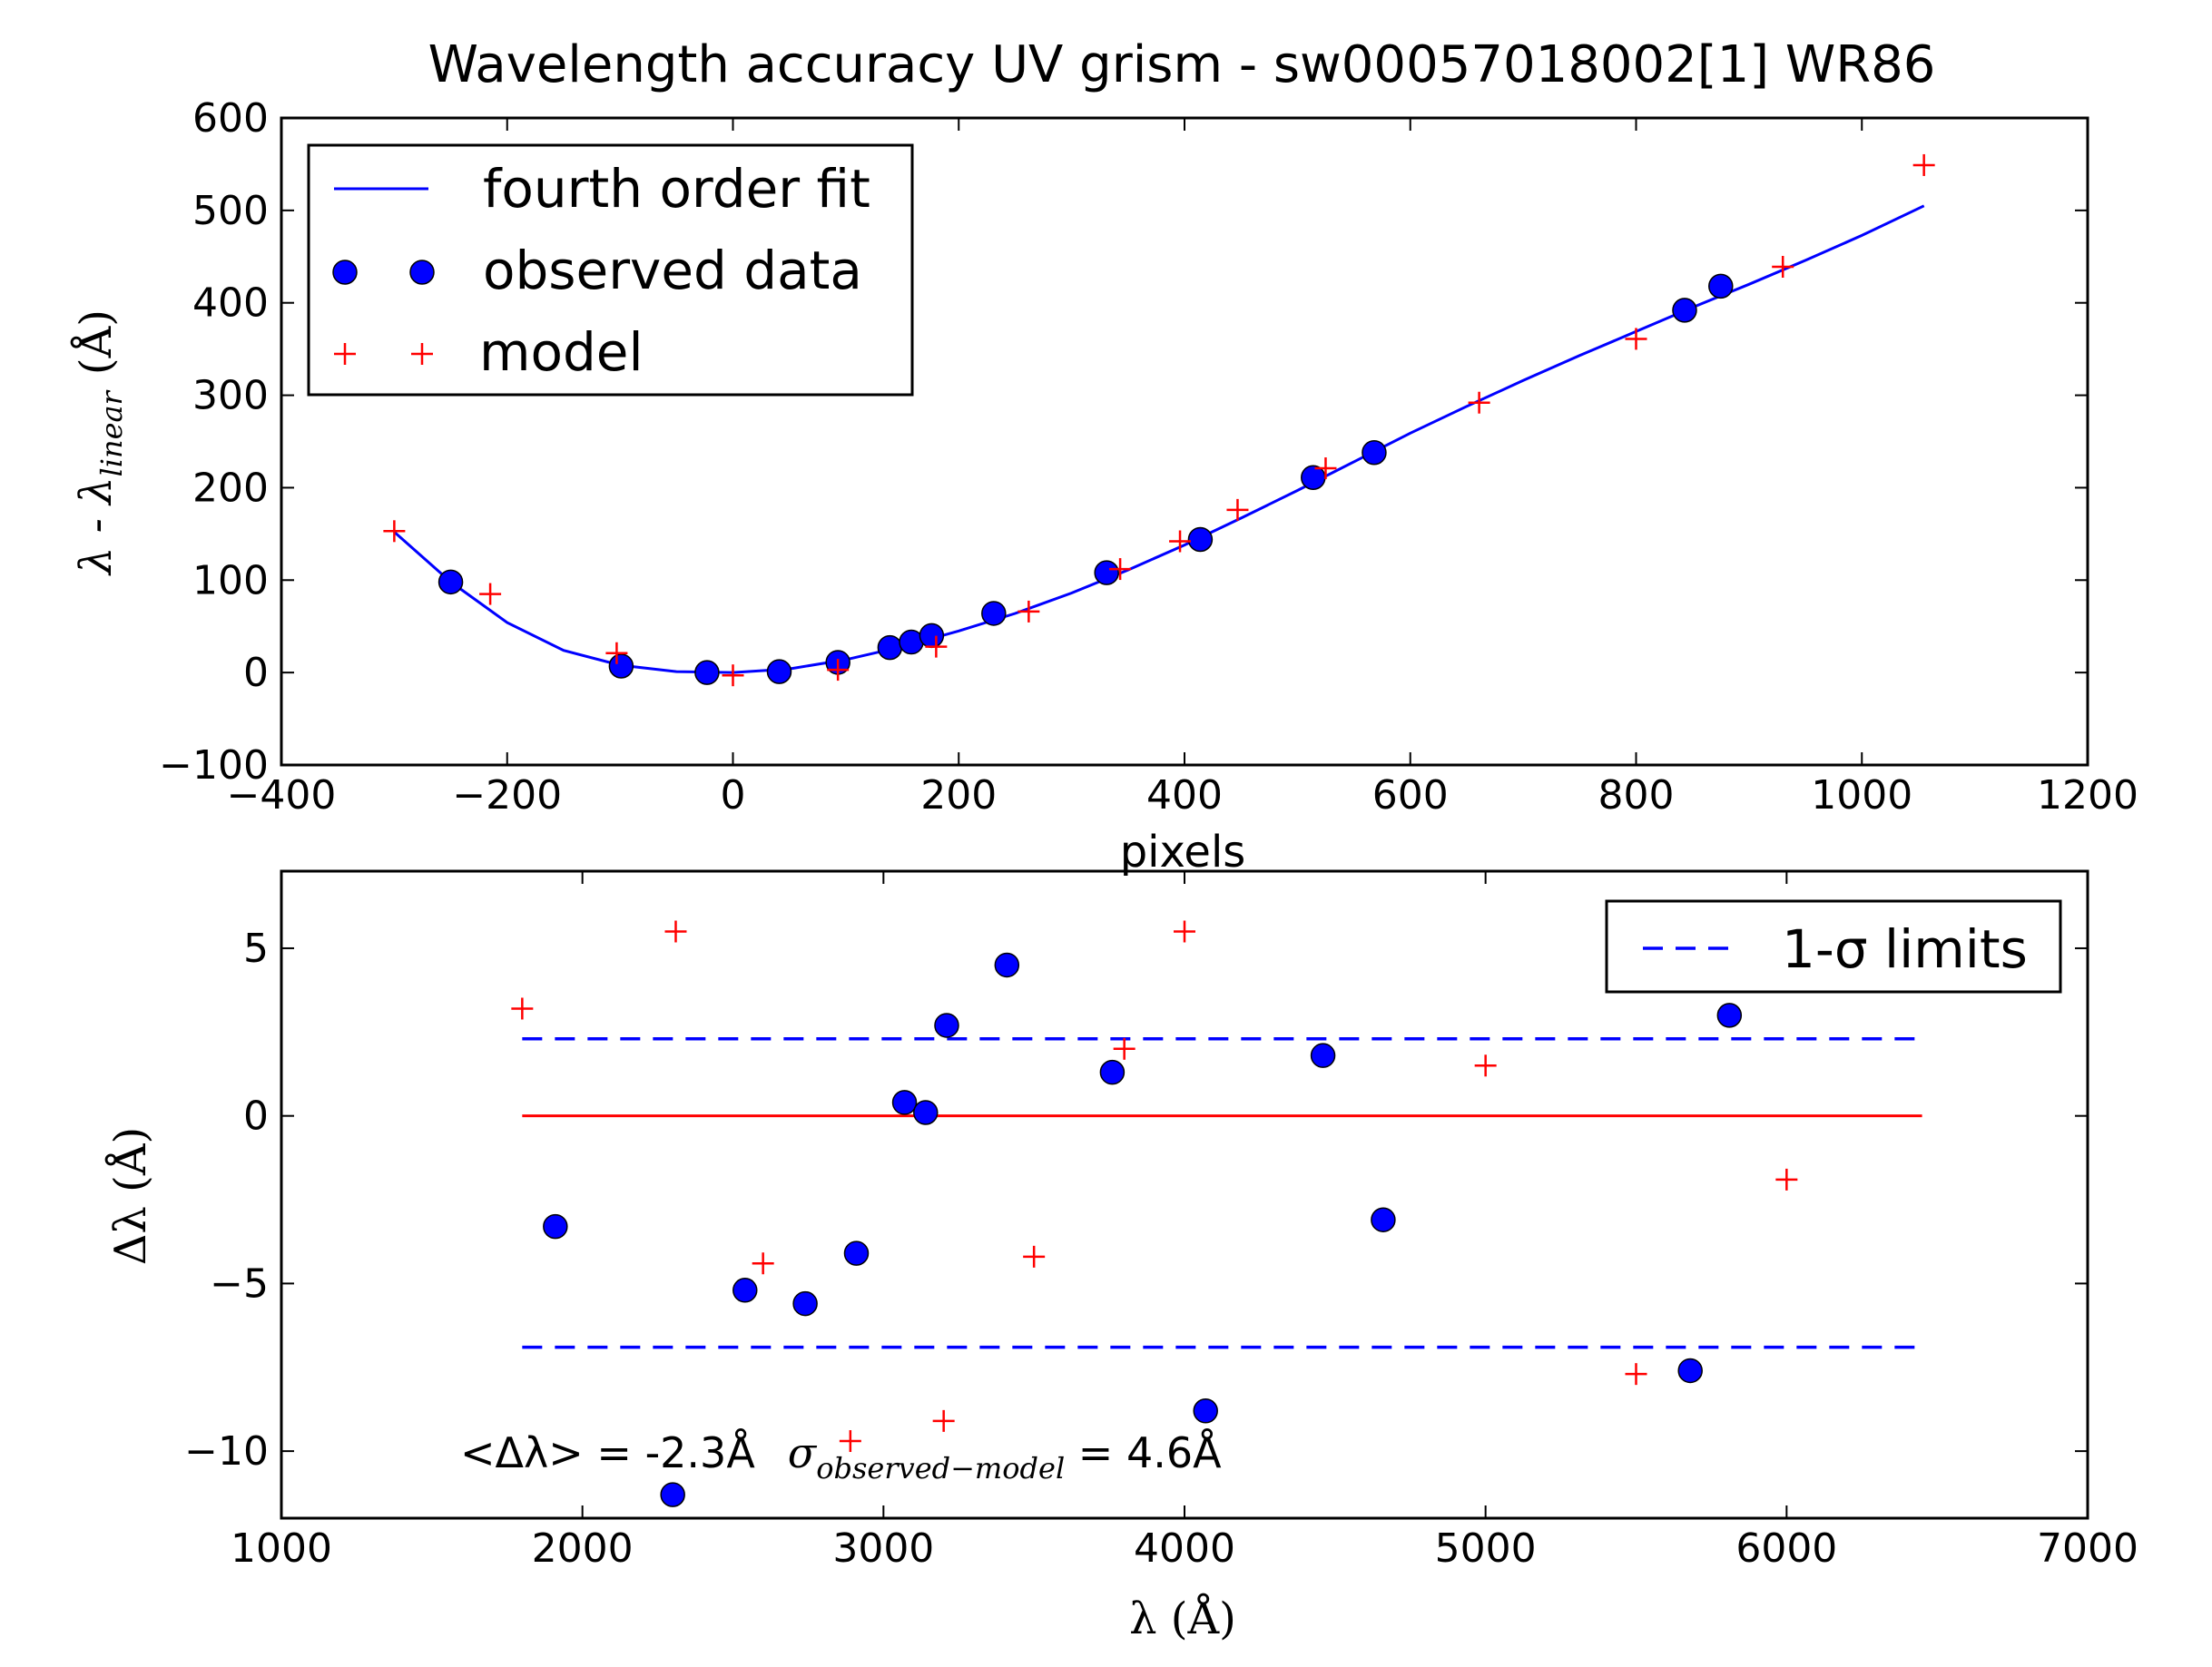 The image size is (2212, 1667). What do you see at coordinates (1862, 796) in the screenshot?
I see `top-x-tick-label: 1000` at bounding box center [1862, 796].